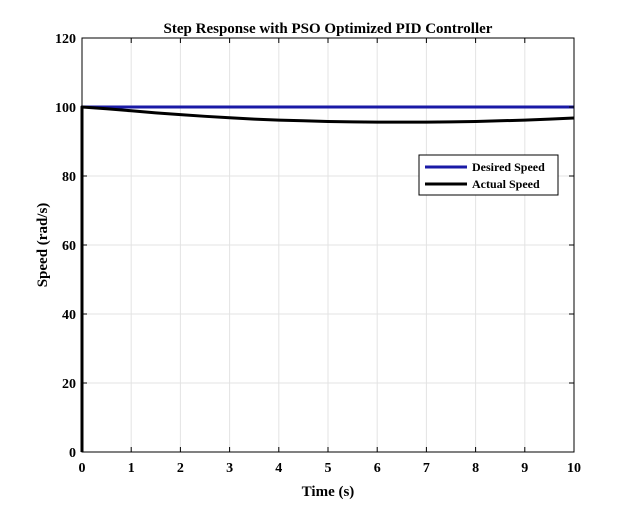 The width and height of the screenshot is (635, 508). Describe the element at coordinates (328, 492) in the screenshot. I see `x-axis-label: Time (s)` at that location.